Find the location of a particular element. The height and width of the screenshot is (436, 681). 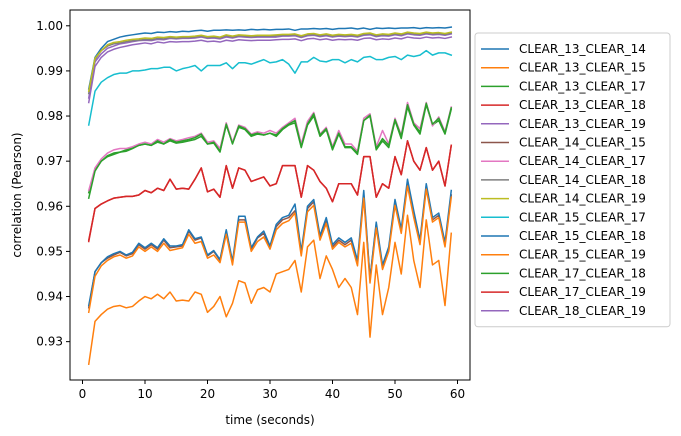

legend-entry-label: CLEAR_14_CLEAR_19 is located at coordinates (582, 199).